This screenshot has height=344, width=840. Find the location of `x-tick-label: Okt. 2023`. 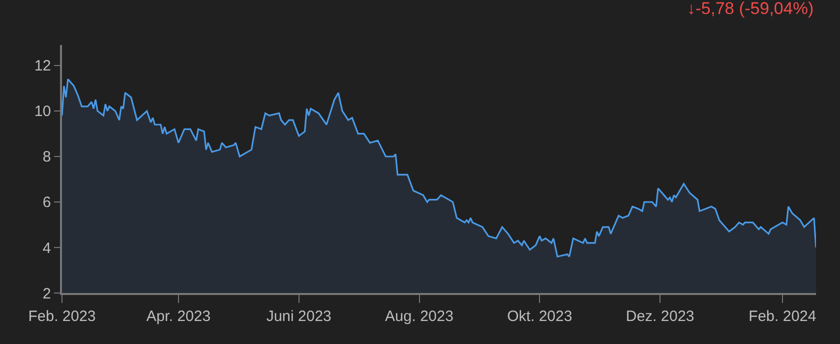

x-tick-label: Okt. 2023 is located at coordinates (539, 316).